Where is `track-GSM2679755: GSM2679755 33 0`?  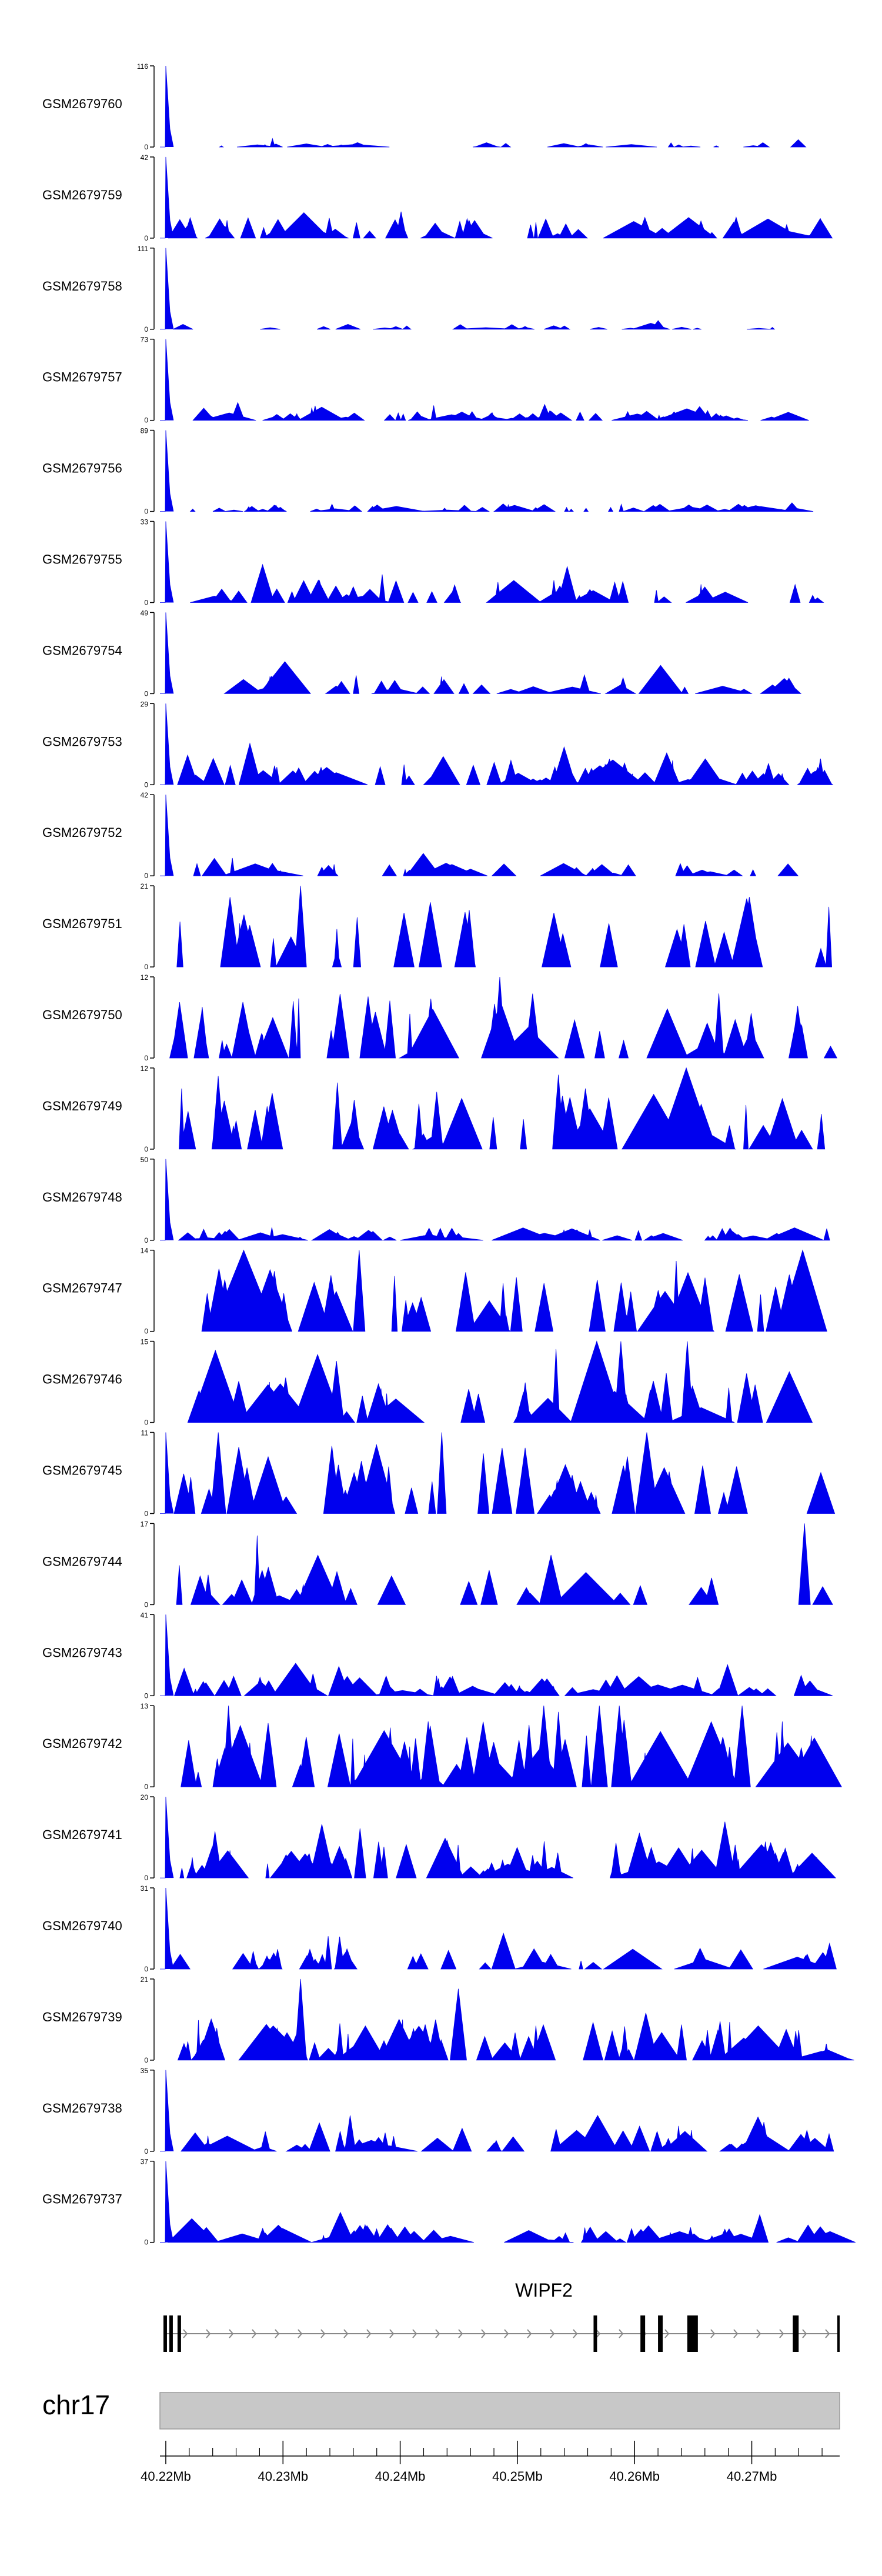 track-GSM2679755: GSM2679755 33 0 is located at coordinates (433, 562).